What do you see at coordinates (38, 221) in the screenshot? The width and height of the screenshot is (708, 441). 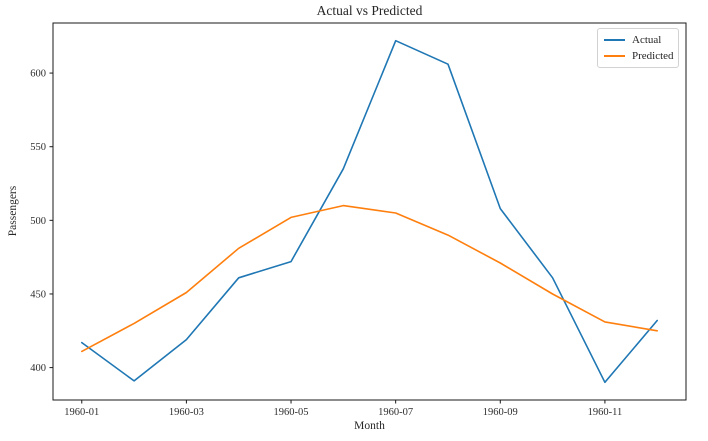 I see `y-tick-label: 500` at bounding box center [38, 221].